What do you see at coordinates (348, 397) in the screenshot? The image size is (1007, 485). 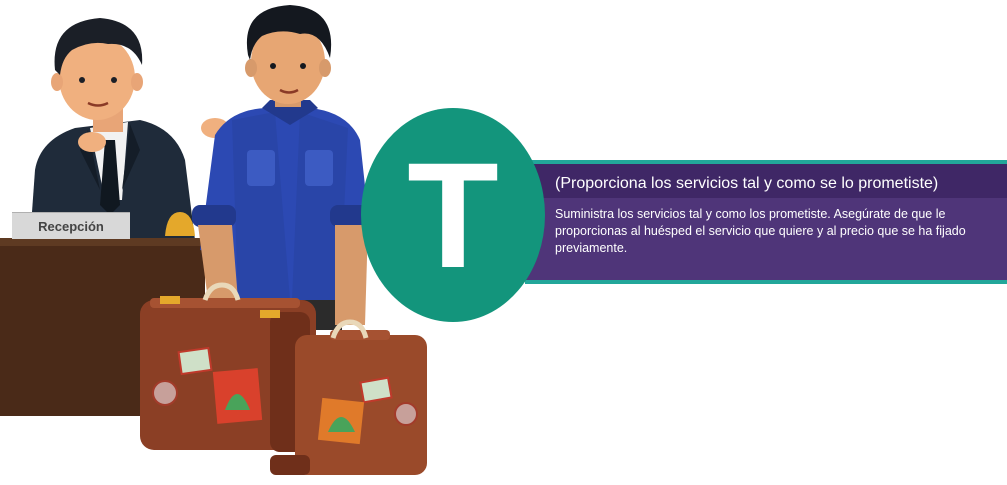 I see `small-suitcase` at bounding box center [348, 397].